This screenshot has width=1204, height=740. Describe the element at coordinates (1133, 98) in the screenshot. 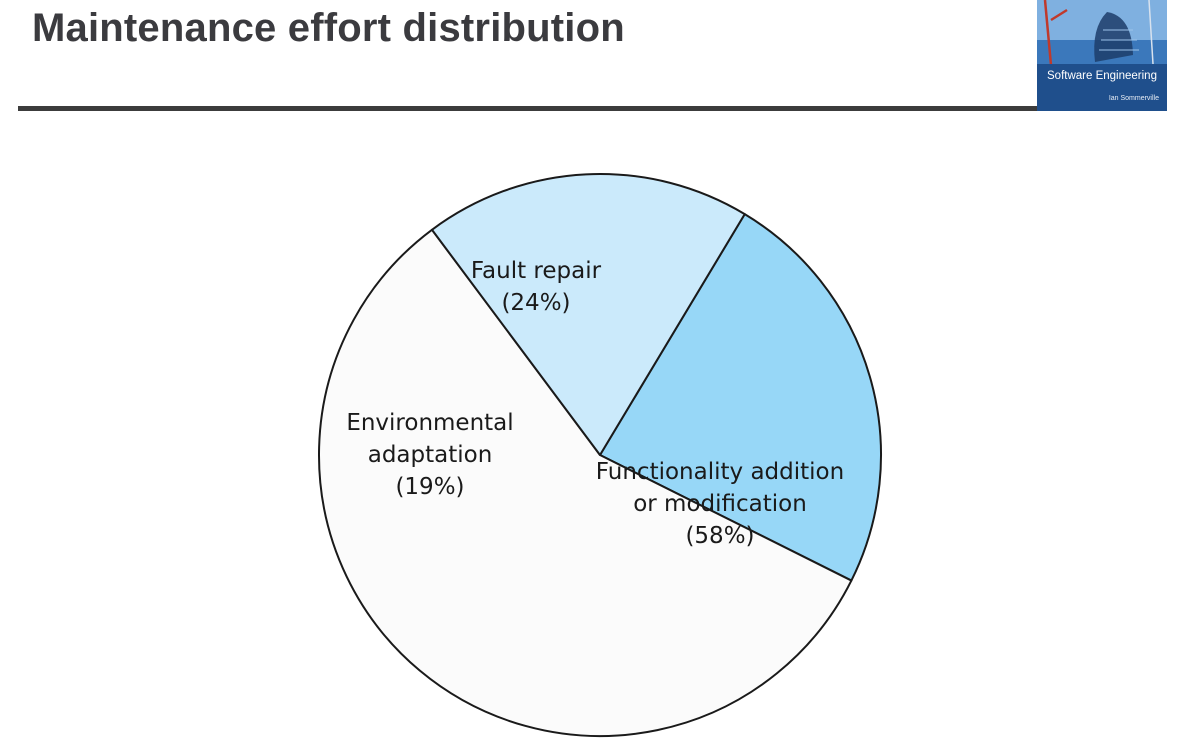

I see `book-cover-author: Ian Sommerville` at that location.